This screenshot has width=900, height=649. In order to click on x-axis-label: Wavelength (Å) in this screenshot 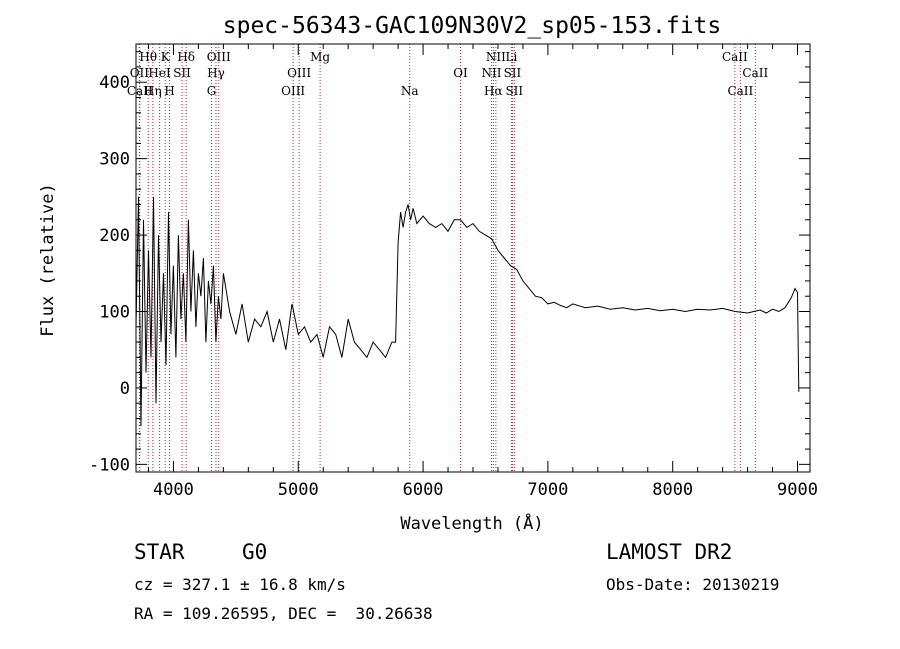, I will do `click(471, 523)`.